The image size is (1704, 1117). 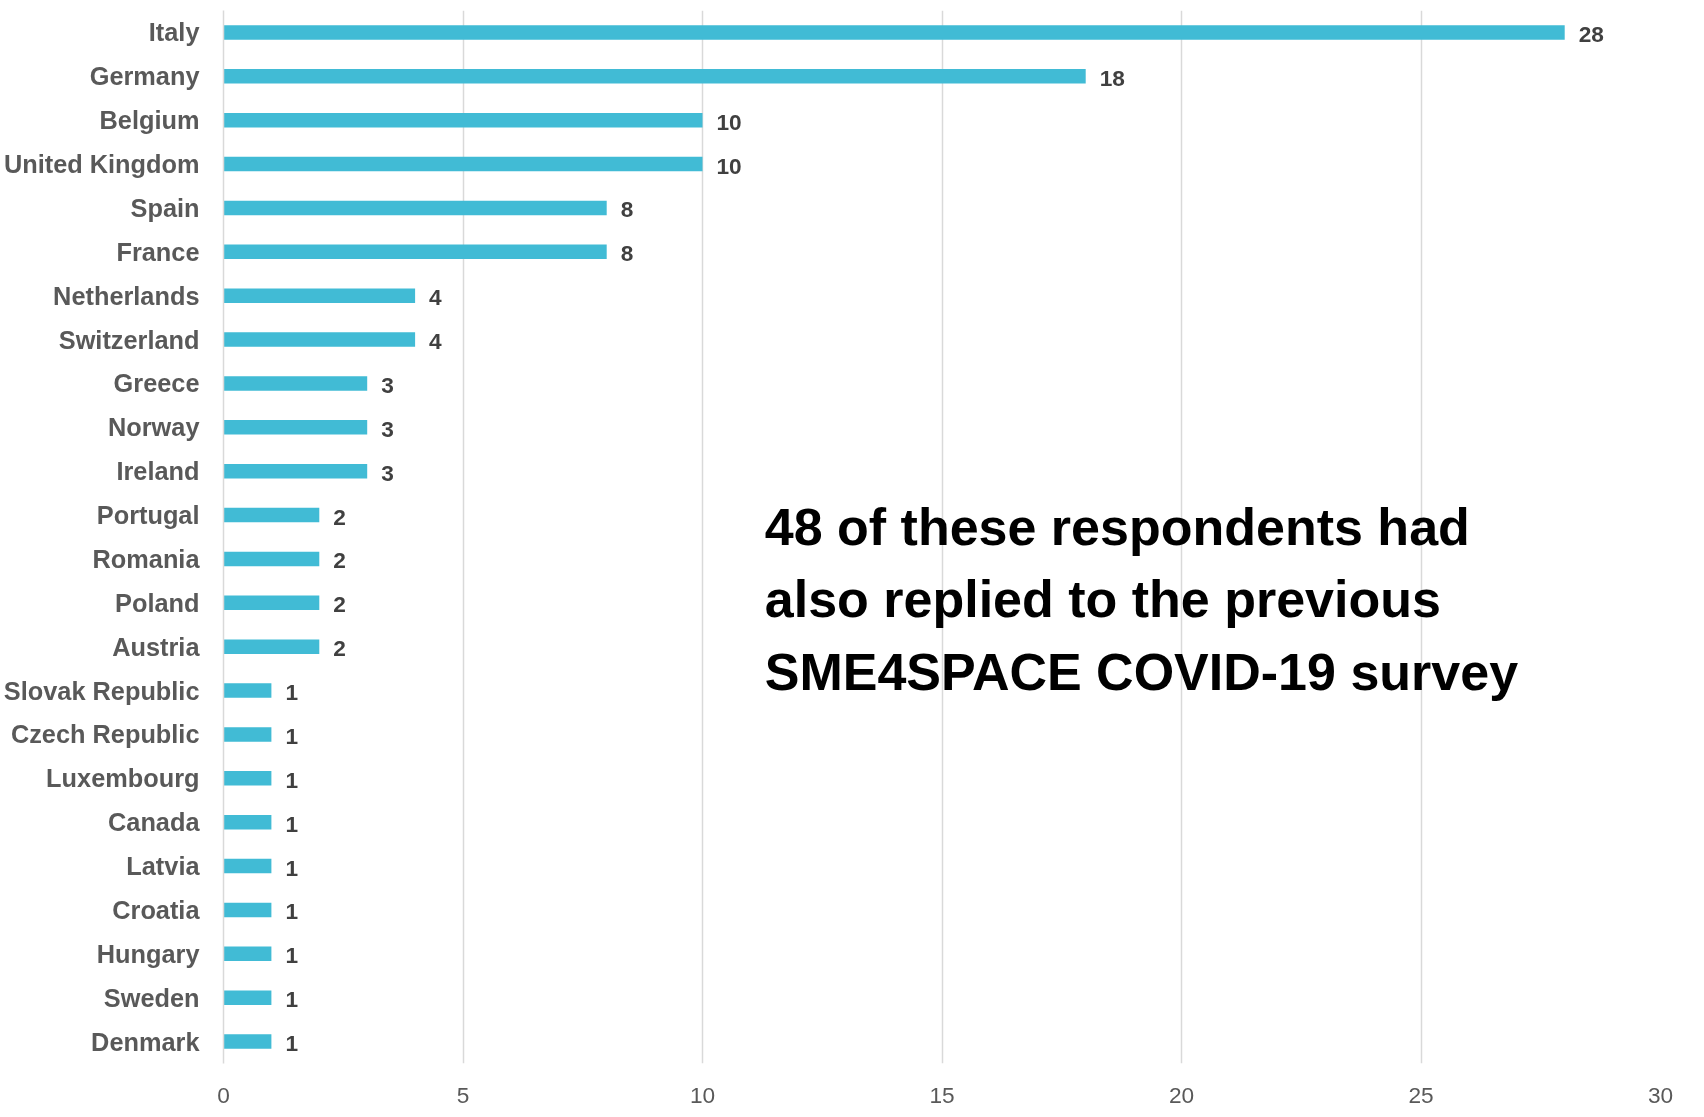 What do you see at coordinates (156, 646) in the screenshot?
I see `y-tick-label: Austria` at bounding box center [156, 646].